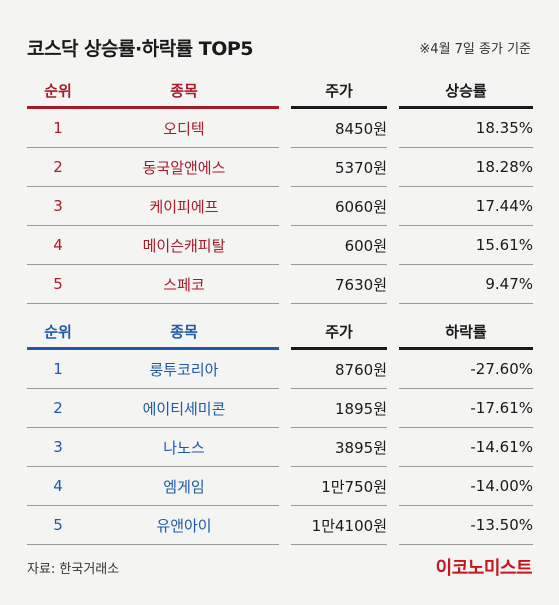 This screenshot has width=559, height=605. I want to click on price-cell: 1만4100원, so click(339, 525).